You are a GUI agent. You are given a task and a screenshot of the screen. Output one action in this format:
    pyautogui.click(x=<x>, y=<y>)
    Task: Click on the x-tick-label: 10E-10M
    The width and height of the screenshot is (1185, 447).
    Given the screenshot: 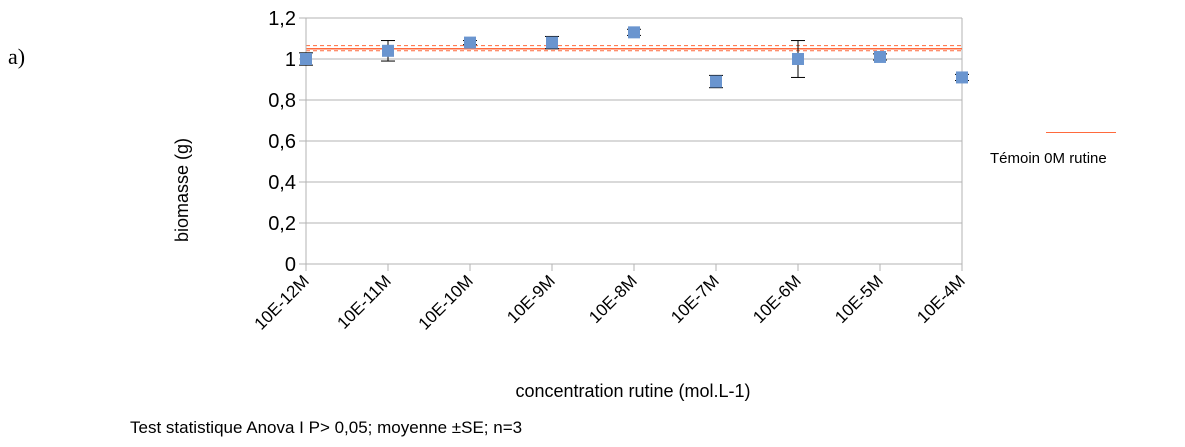 What is the action you would take?
    pyautogui.click(x=446, y=302)
    